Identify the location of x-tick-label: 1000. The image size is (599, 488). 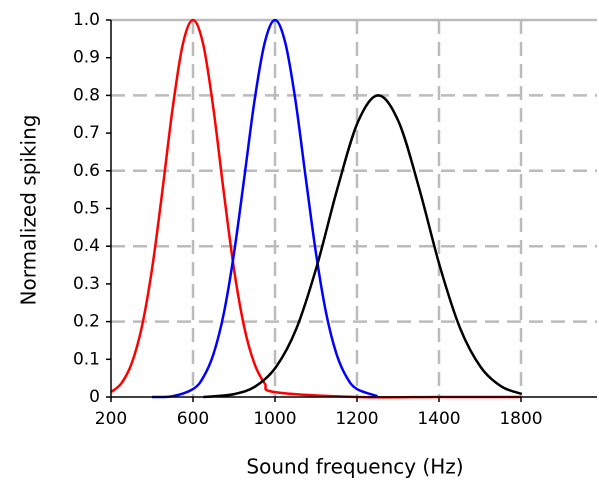
(274, 419).